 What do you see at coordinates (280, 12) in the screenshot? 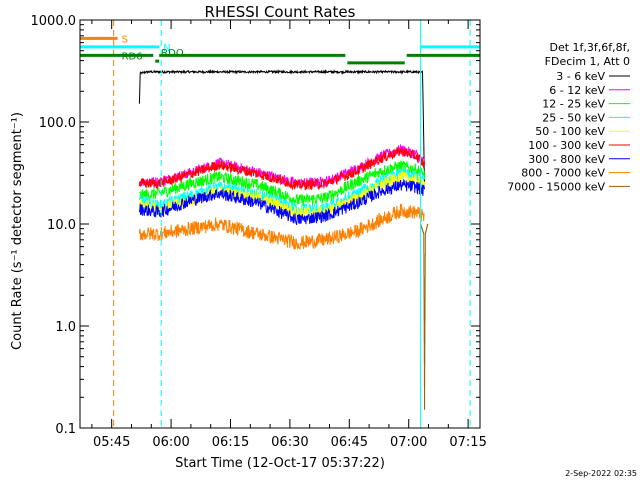
I see `chart-title: RHESSI Count Rates` at bounding box center [280, 12].